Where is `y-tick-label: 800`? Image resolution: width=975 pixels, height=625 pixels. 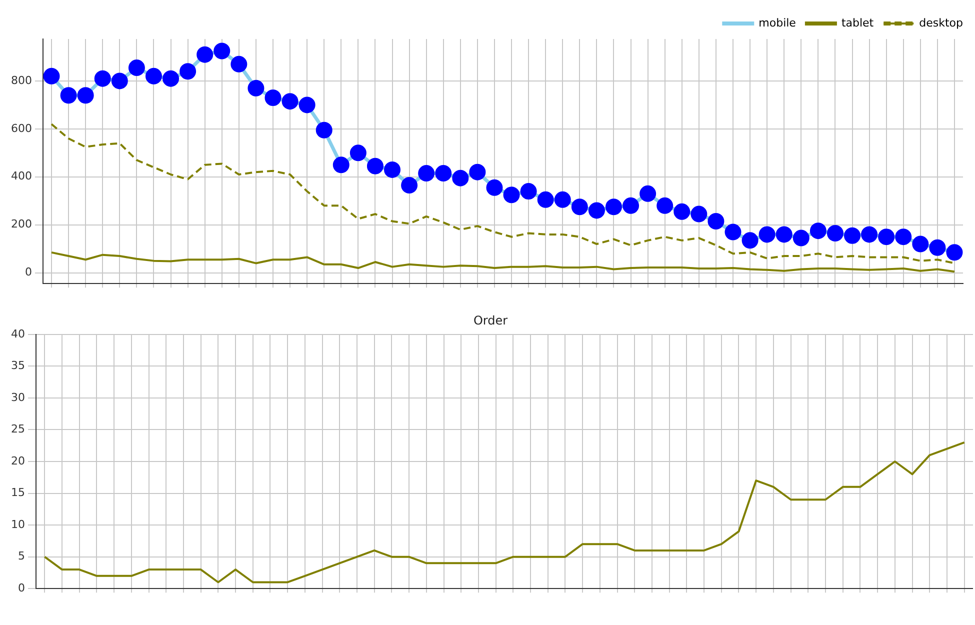
y-tick-label: 800 is located at coordinates (21, 80).